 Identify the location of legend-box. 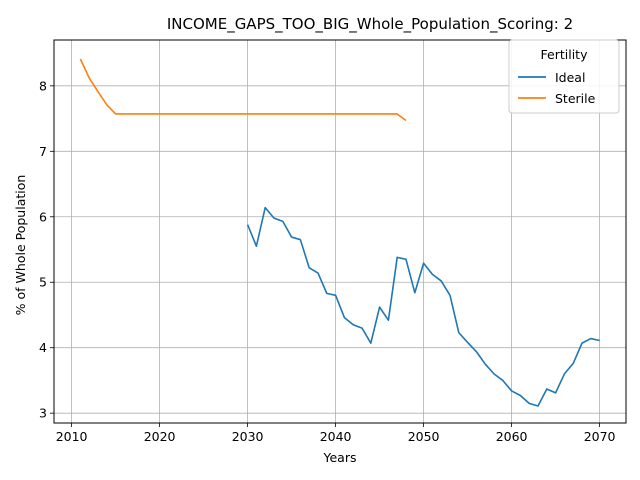
(564, 76).